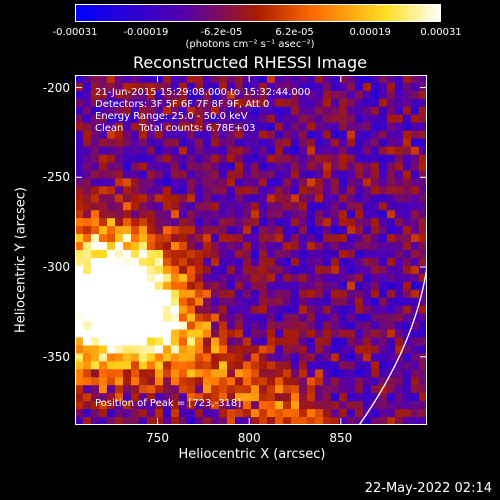 This screenshot has height=500, width=500. What do you see at coordinates (175, 128) in the screenshot?
I see `annotation-clean-counts: Clean Total counts: 6.78E+03` at bounding box center [175, 128].